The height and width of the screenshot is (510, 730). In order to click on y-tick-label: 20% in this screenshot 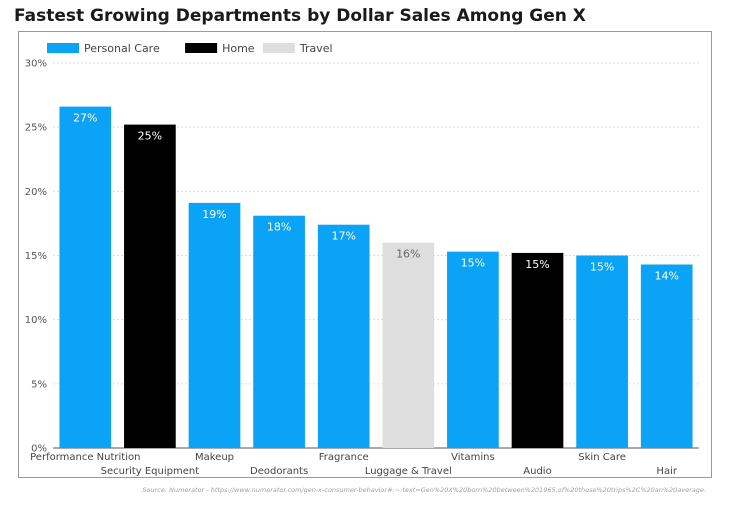, I will do `click(36, 192)`.